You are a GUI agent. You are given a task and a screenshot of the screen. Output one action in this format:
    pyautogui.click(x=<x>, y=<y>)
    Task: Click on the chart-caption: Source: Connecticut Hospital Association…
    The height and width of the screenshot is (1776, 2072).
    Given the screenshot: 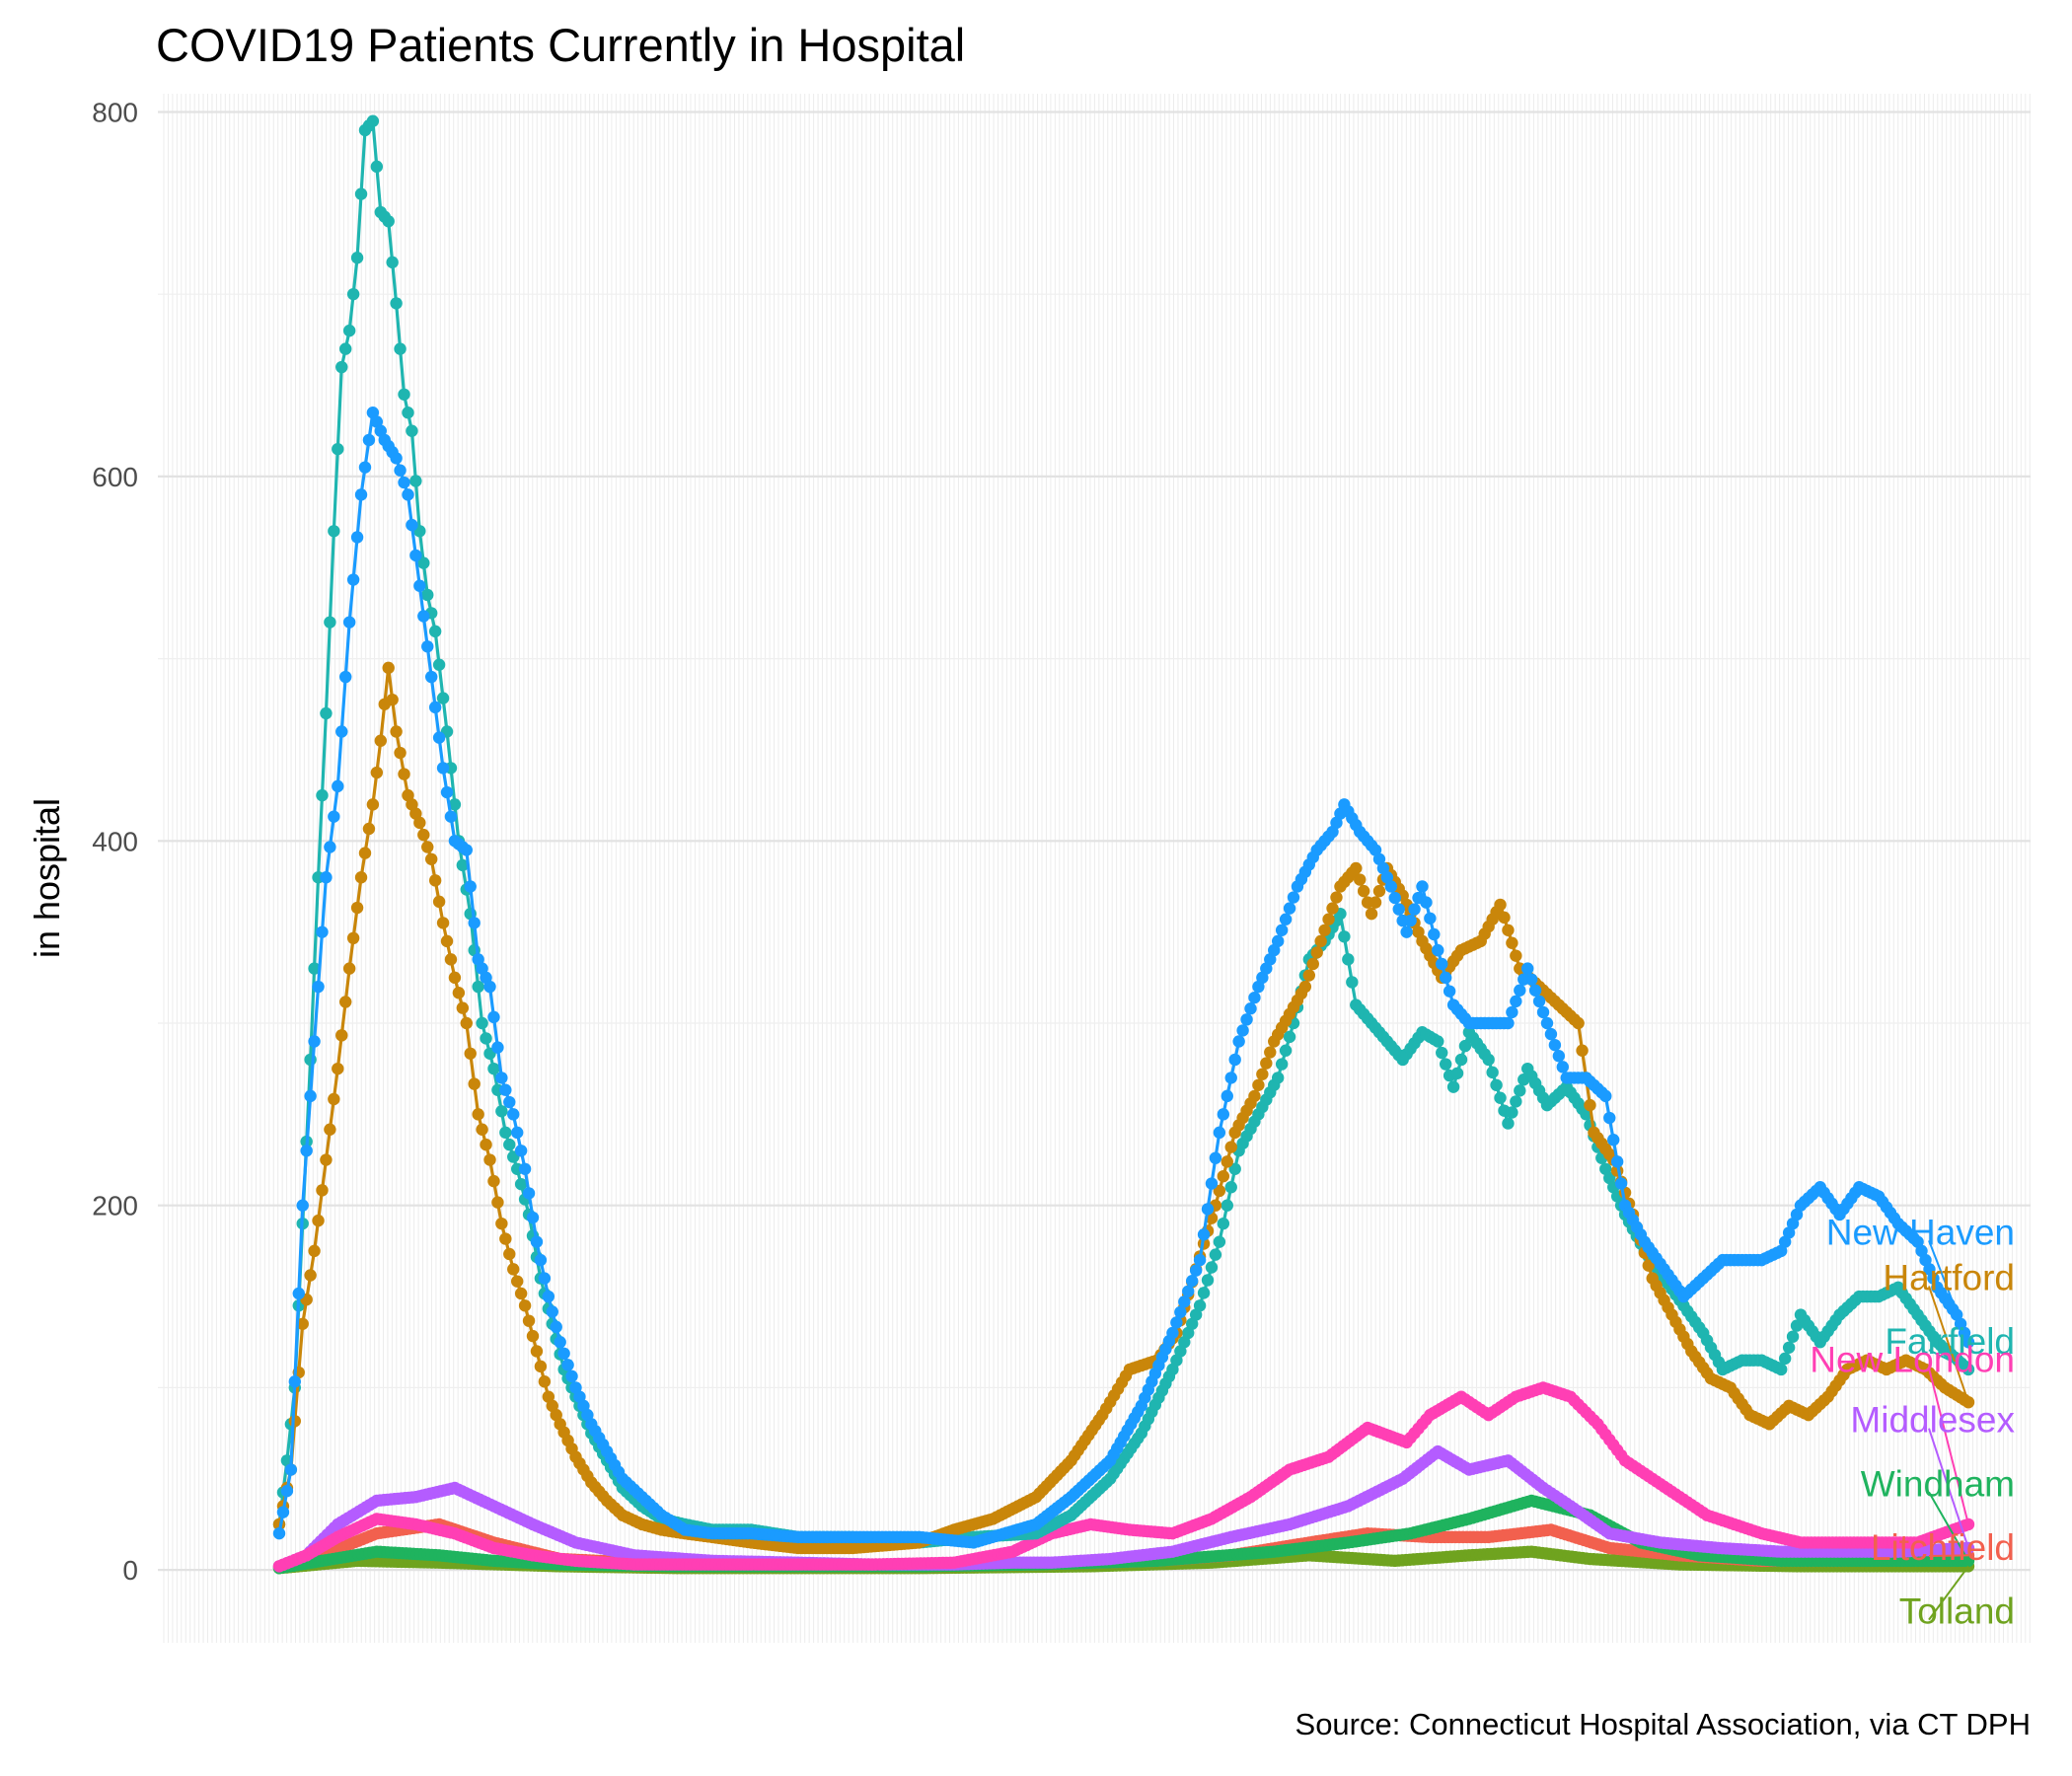 What is the action you would take?
    pyautogui.click(x=1663, y=1724)
    